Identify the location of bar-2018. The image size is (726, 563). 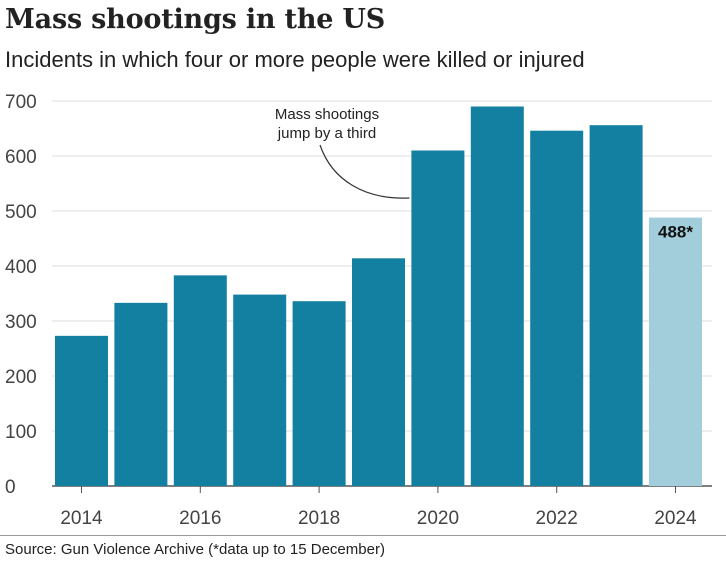
(319, 393).